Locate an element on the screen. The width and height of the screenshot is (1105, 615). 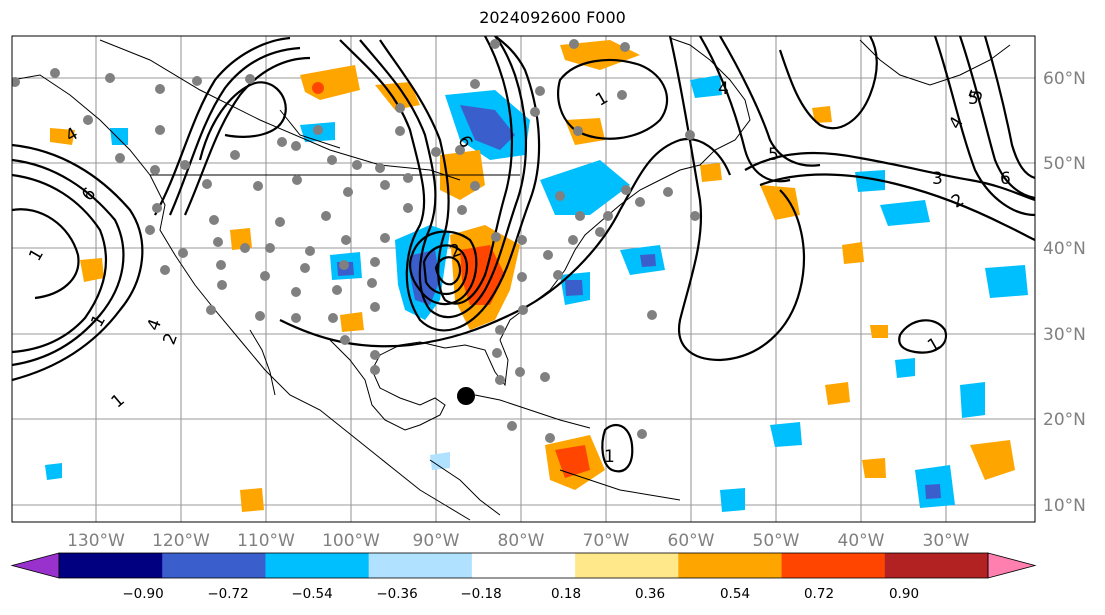
lat-label: 60°N is located at coordinates (1064, 79).